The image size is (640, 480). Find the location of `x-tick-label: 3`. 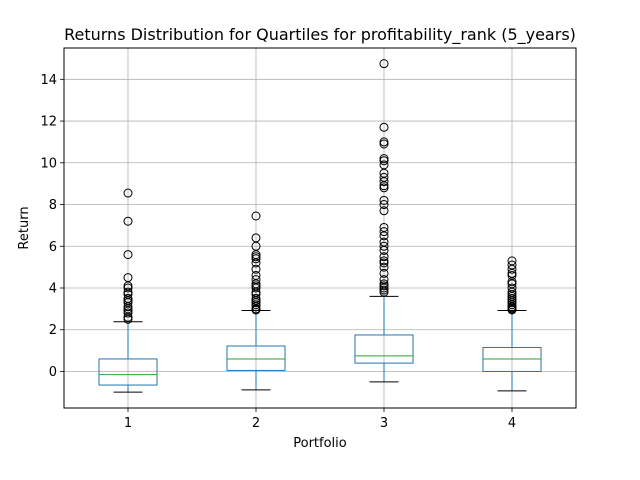

x-tick-label: 3 is located at coordinates (384, 423).